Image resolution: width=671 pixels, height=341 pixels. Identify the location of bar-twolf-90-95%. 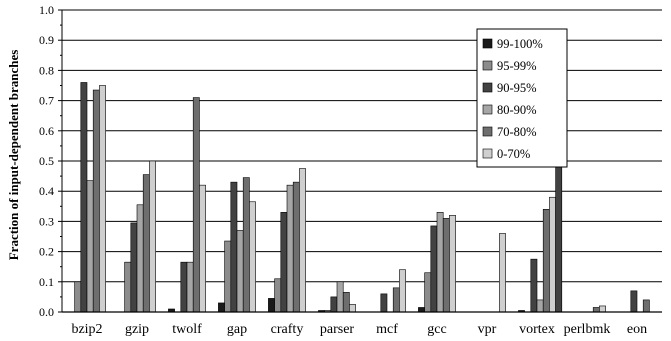
(184, 287).